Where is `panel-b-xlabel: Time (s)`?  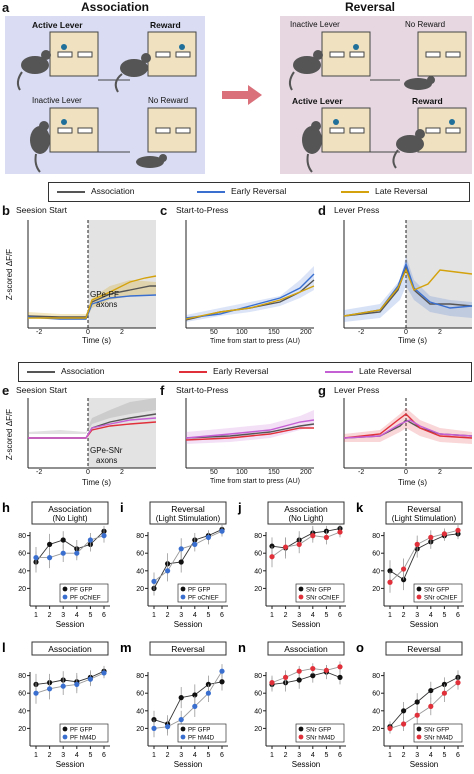
panel-b-xlabel: Time (s) is located at coordinates (97, 340).